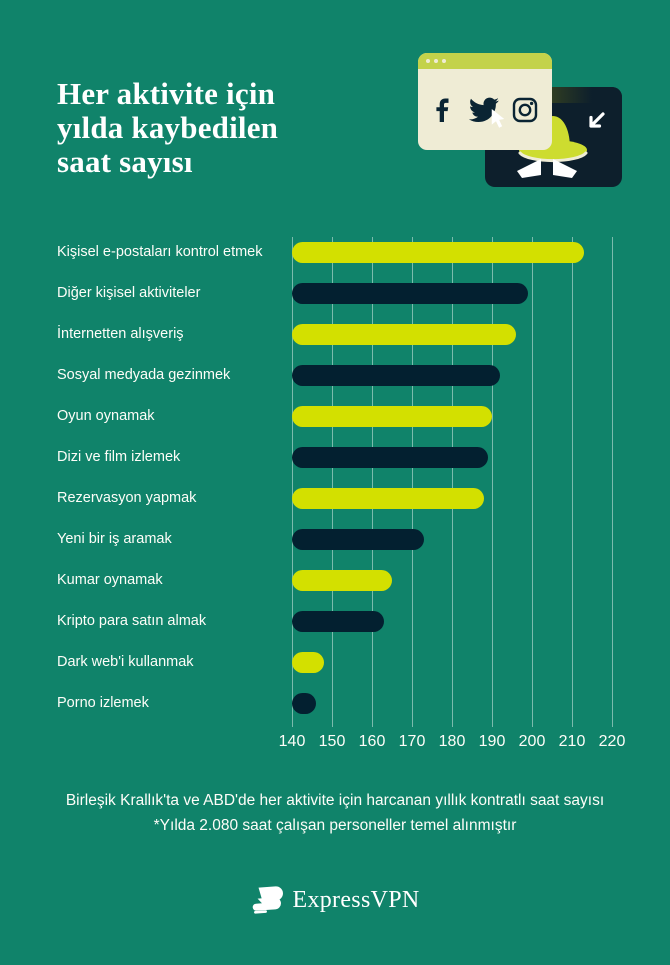  I want to click on bar-label: Kişisel e-postaları kontrol etmek, so click(160, 251).